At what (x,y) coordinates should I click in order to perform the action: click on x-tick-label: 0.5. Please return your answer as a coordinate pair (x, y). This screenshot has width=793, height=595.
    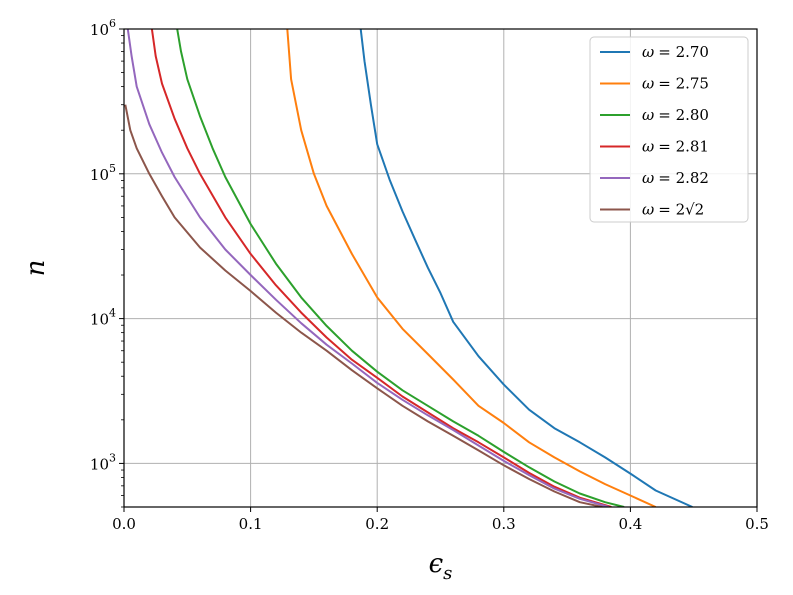
    Looking at the image, I should click on (757, 524).